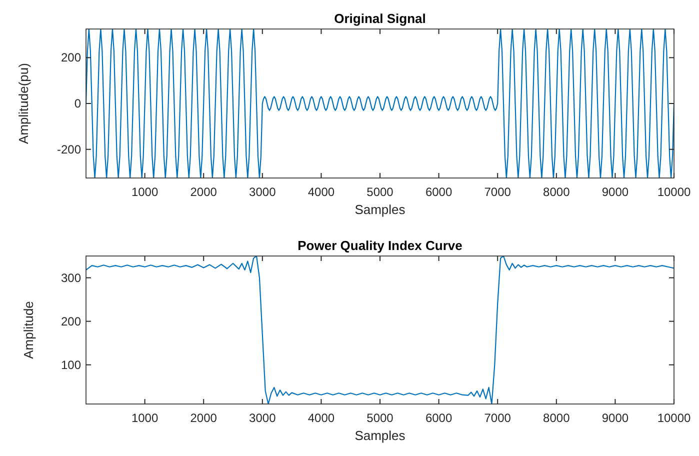 The width and height of the screenshot is (699, 456). What do you see at coordinates (69, 149) in the screenshot?
I see `y-tick-label: -200` at bounding box center [69, 149].